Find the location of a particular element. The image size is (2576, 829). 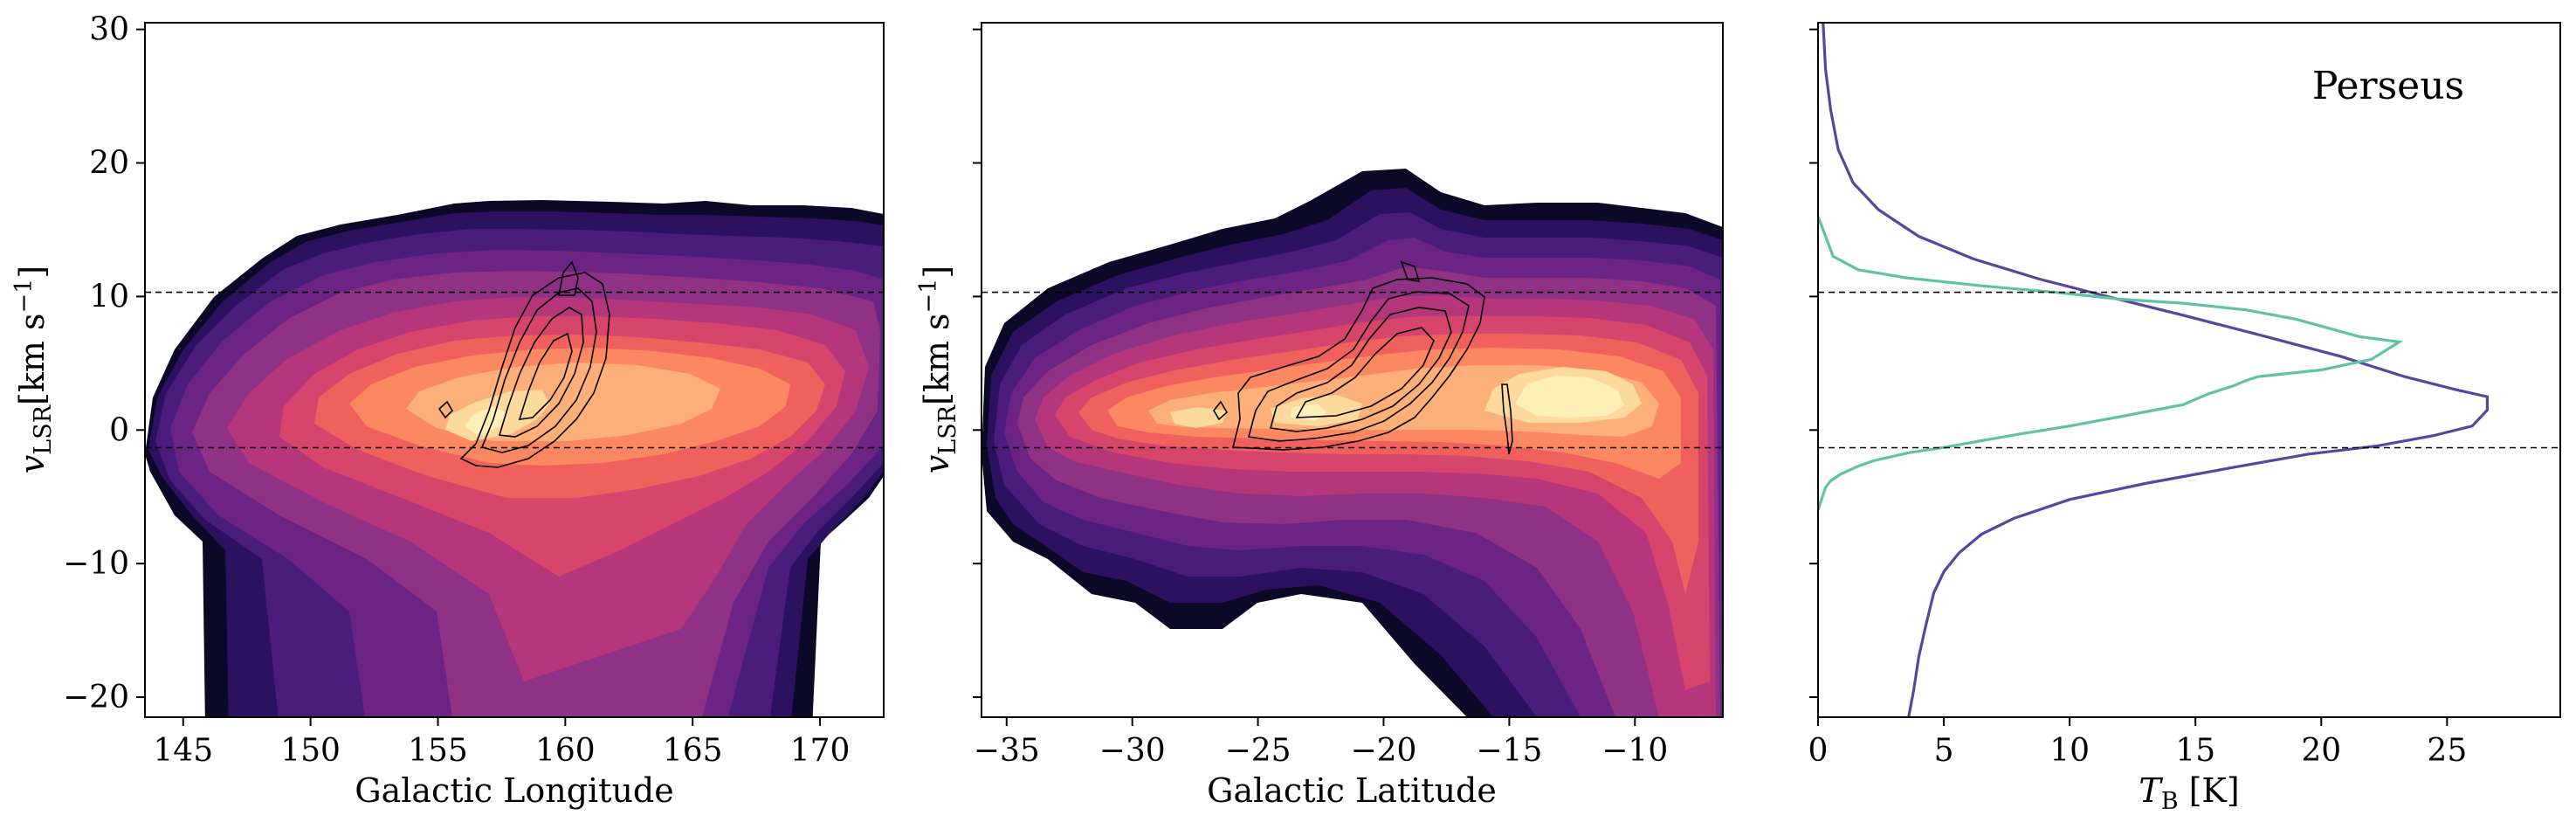

y-tick-label: 20 is located at coordinates (109, 164).